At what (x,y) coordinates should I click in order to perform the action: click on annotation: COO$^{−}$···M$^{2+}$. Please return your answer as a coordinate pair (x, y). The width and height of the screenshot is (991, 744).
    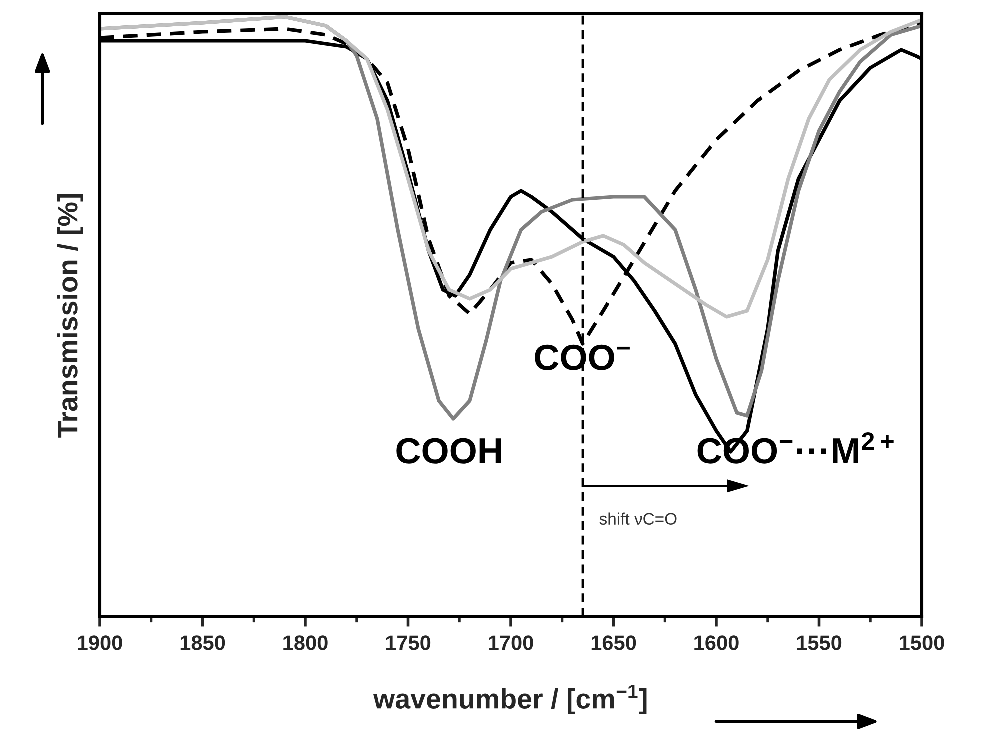
    Looking at the image, I should click on (796, 448).